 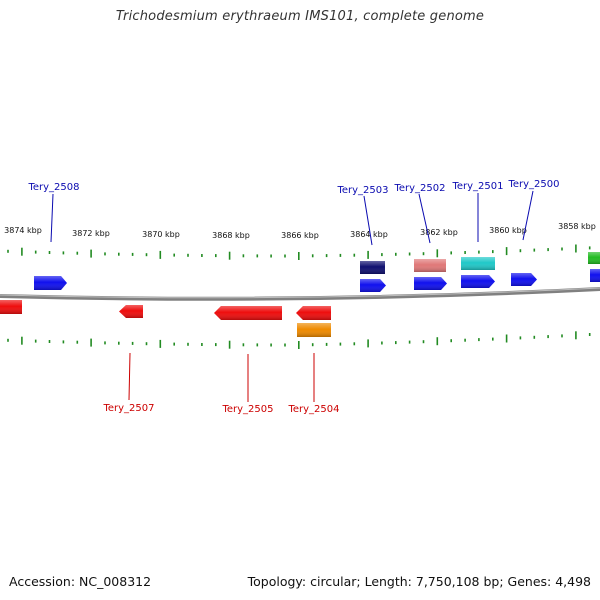 I want to click on kbp-label: 3868 kbp, so click(x=231, y=235).